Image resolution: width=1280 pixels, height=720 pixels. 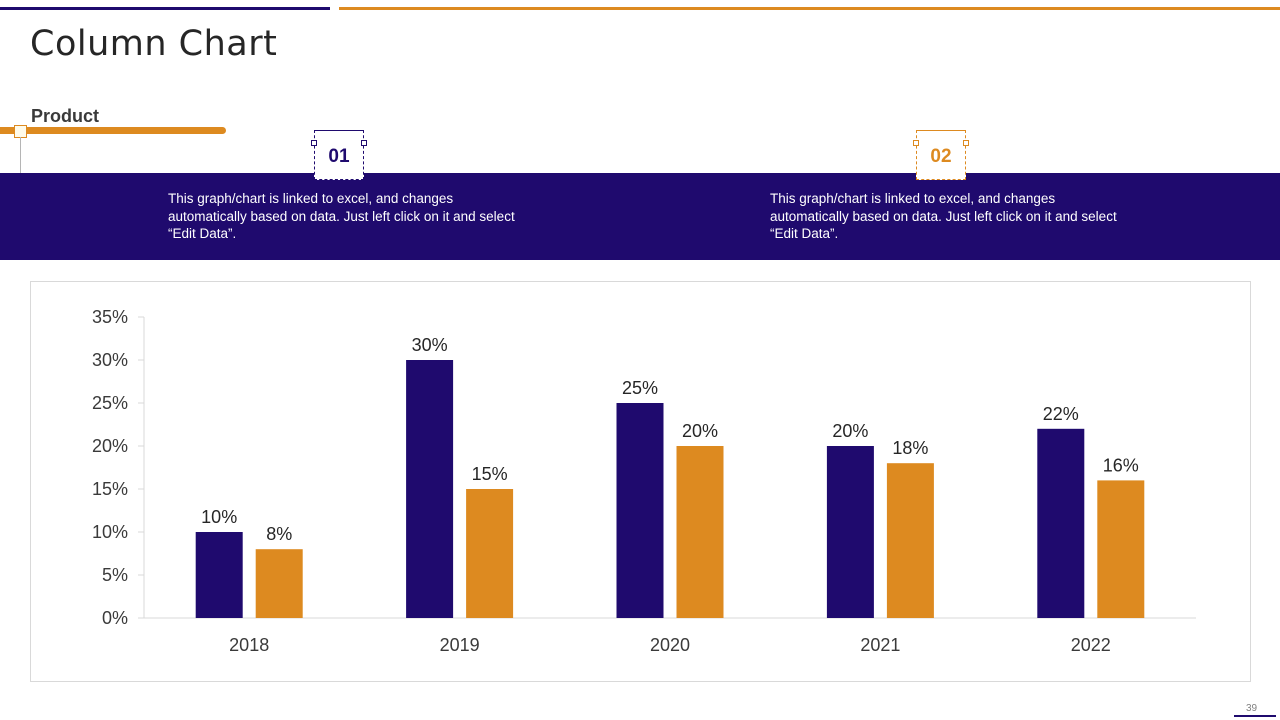 I want to click on x-tick-label: 2021, so click(x=880, y=645).